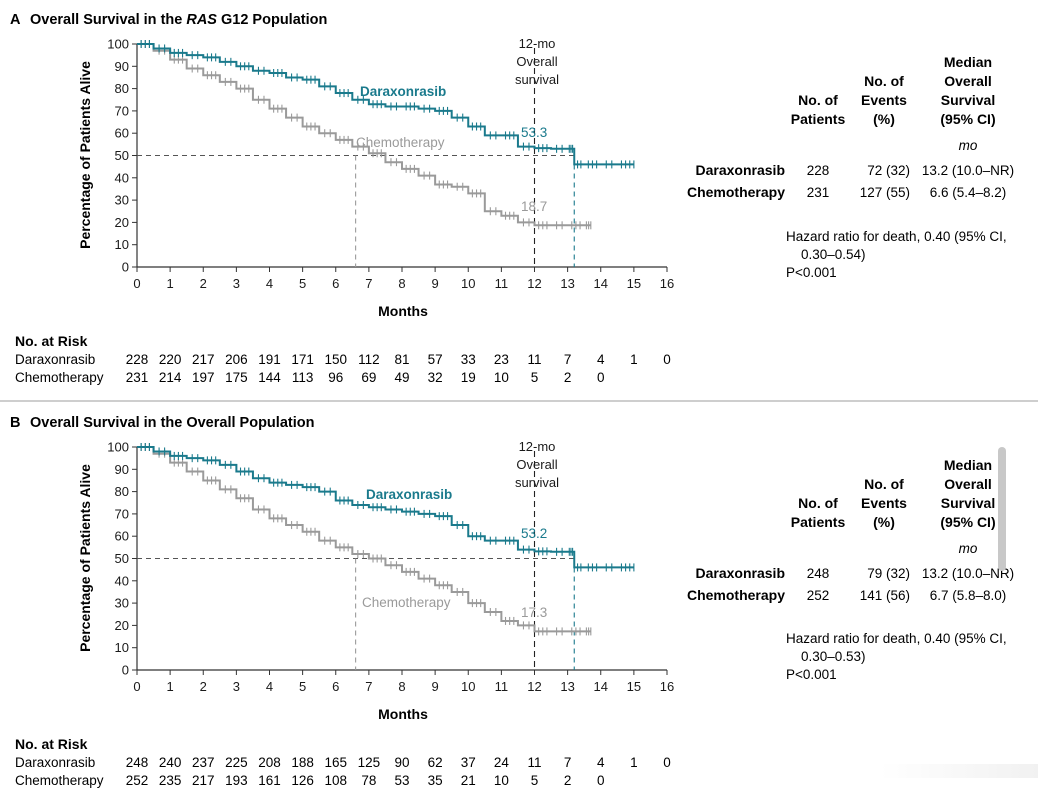 The width and height of the screenshot is (1038, 802). I want to click on panel-b-y-tick-label: 70, so click(122, 513).